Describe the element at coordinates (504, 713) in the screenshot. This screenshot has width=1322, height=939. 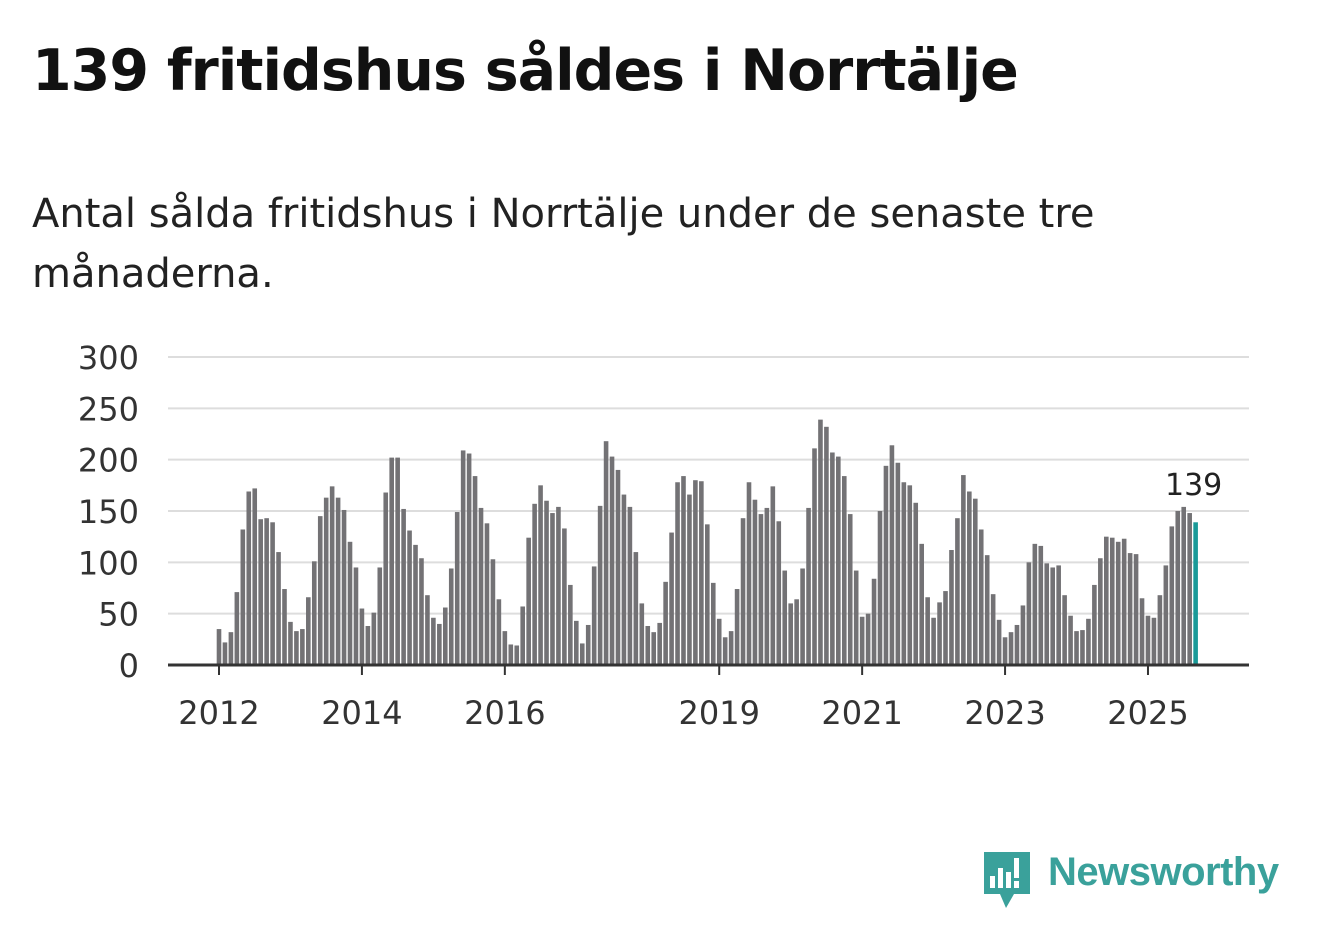
I see `x-tick-label: 2016` at that location.